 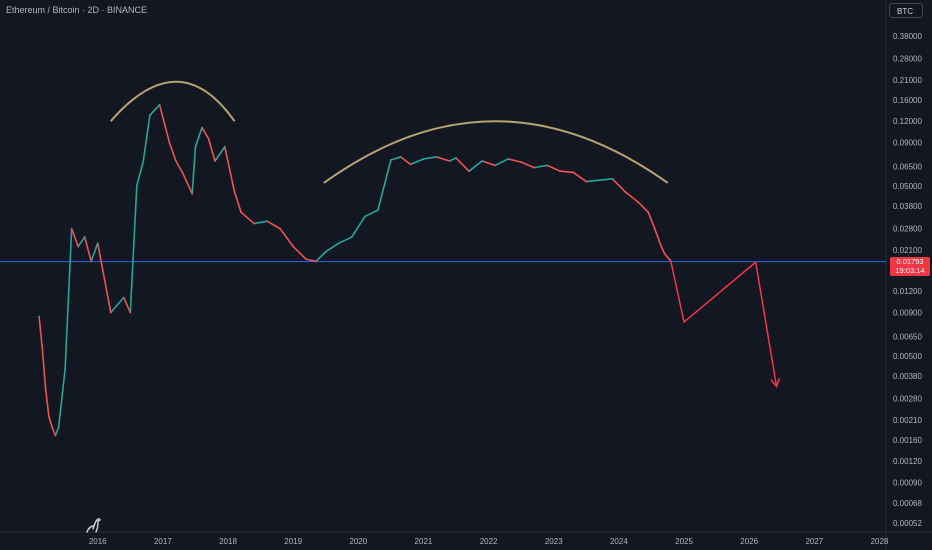 I want to click on x-tick-label: 2018, so click(x=228, y=541).